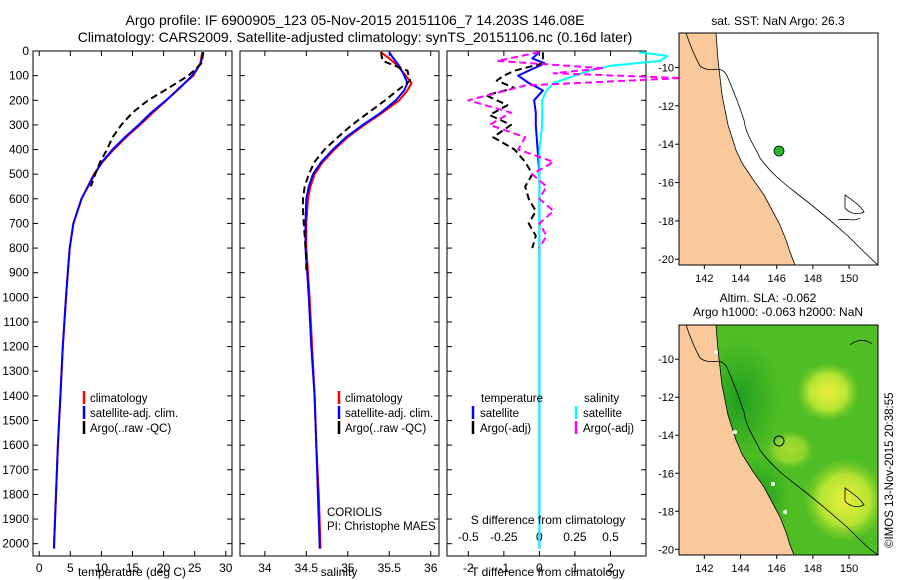 This screenshot has width=900, height=580. I want to click on legend-climatology-label: climatology, so click(119, 399).